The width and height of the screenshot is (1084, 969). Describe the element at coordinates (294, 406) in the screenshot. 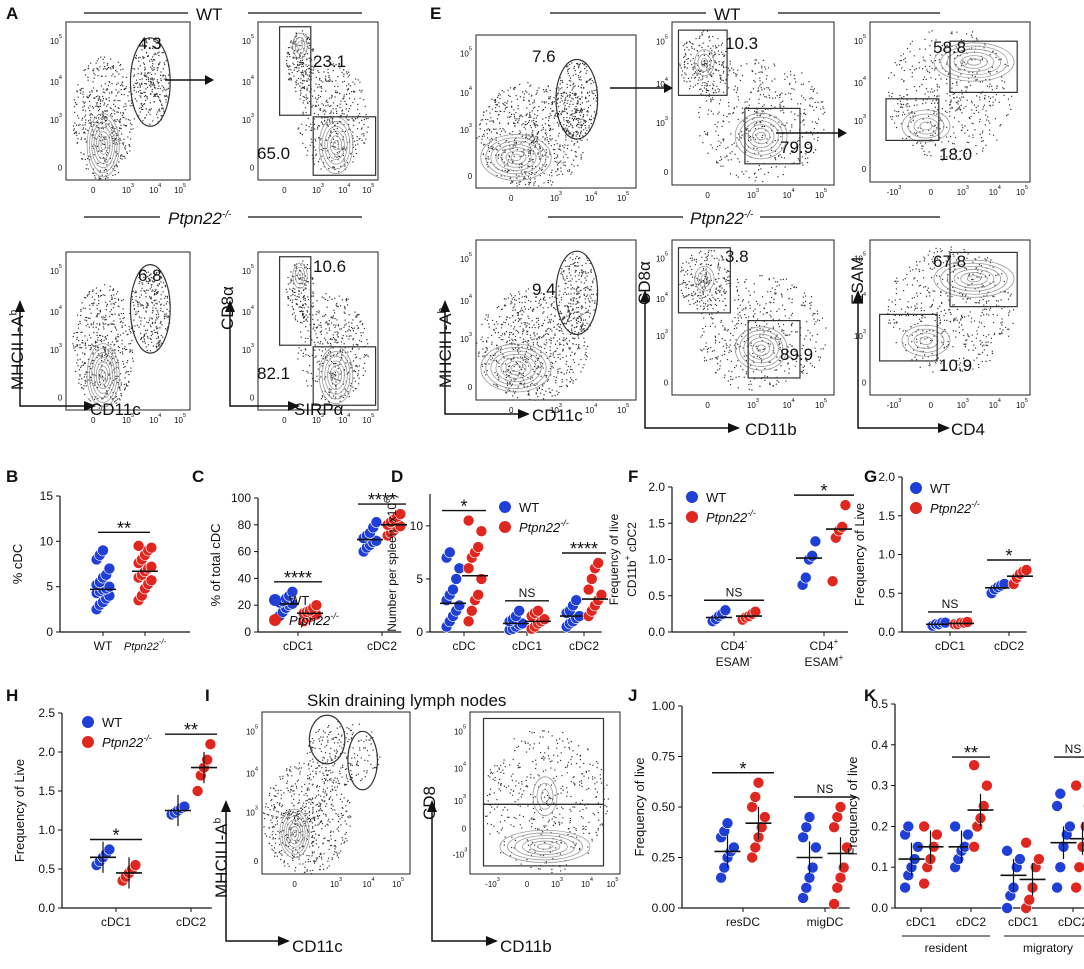

I see `a-axis-arrow2-head-x` at that location.